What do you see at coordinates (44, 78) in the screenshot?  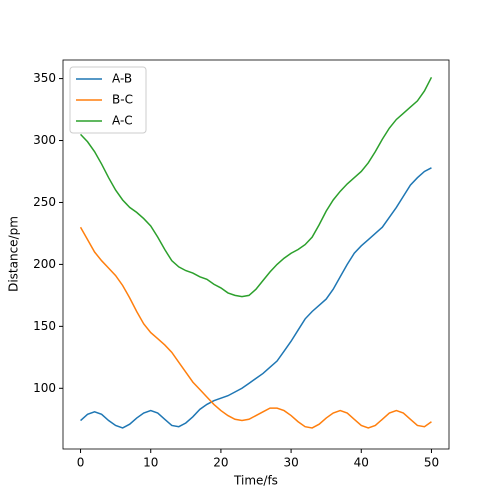 I see `y-tick-label: 350` at bounding box center [44, 78].